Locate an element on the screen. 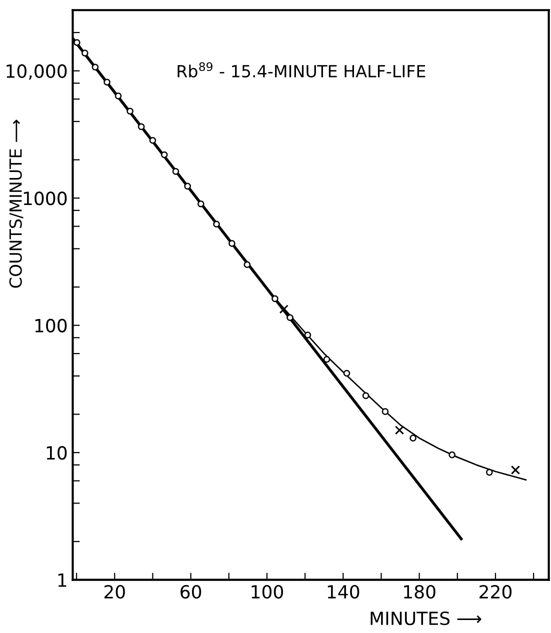 Image resolution: width=551 pixels, height=633 pixels. x-axis-title: MINUTES ⟶ is located at coordinates (426, 618).